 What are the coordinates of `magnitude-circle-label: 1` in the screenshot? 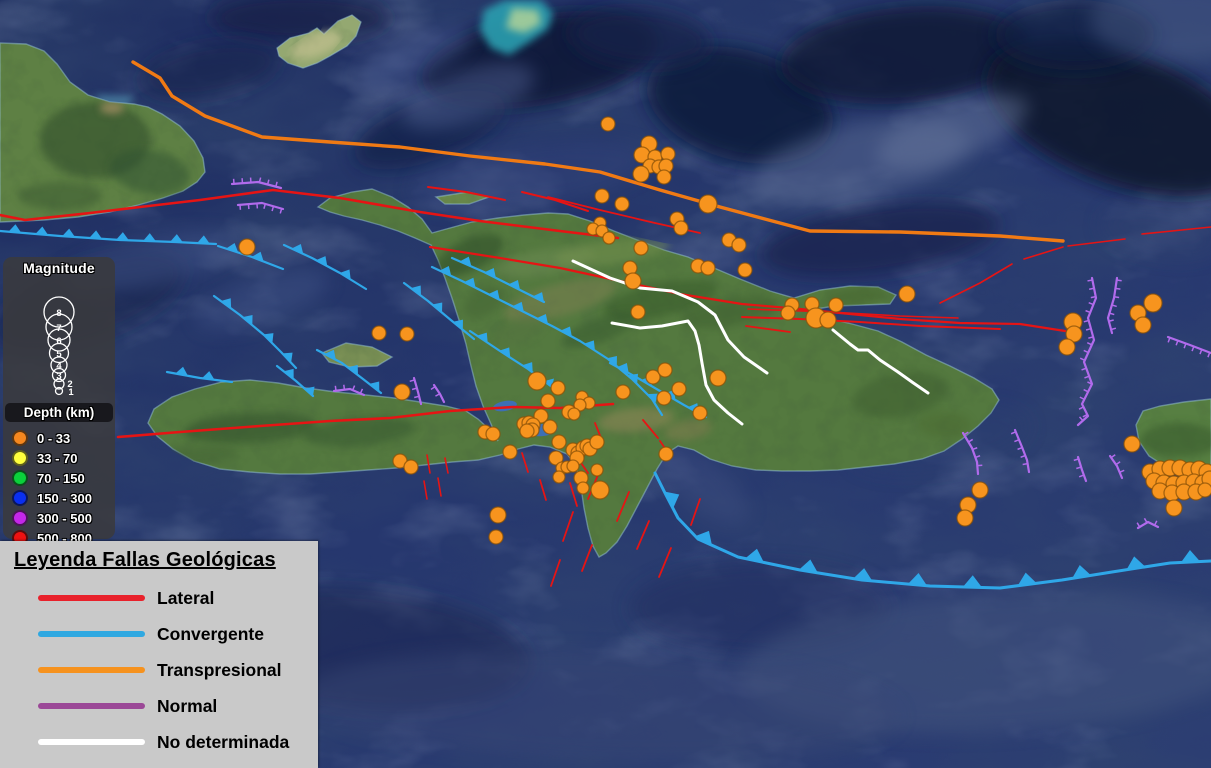 It's located at (71, 392).